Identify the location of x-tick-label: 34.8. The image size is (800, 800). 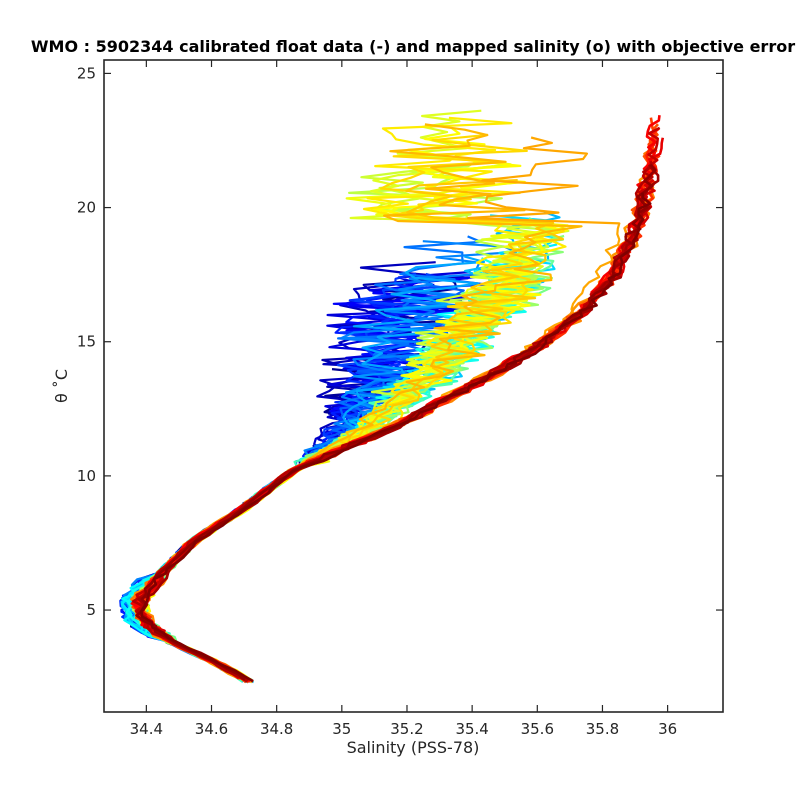
(276, 729).